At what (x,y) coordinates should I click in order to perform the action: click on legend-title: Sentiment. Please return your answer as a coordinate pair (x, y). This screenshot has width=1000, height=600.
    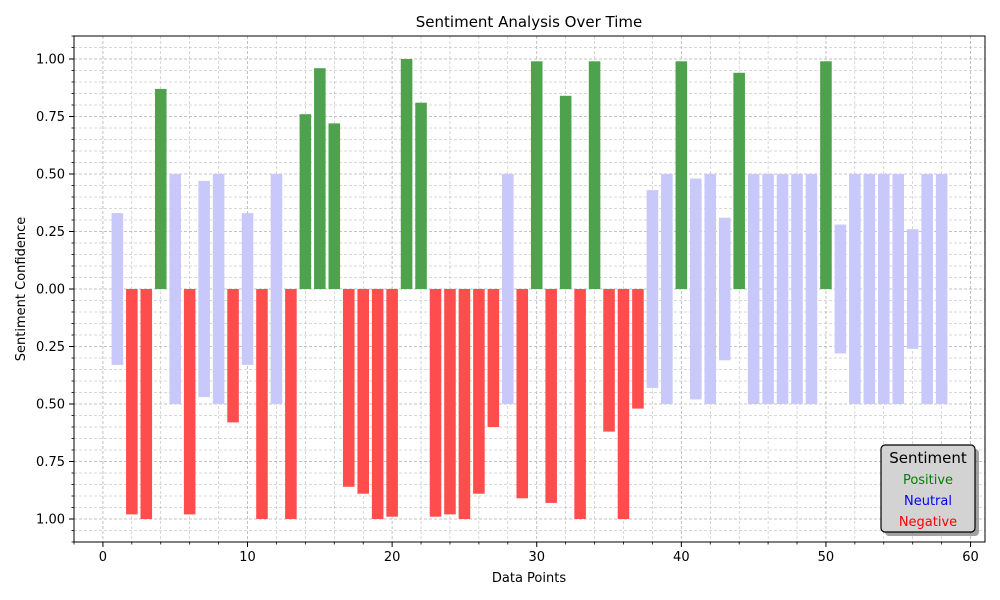
    Looking at the image, I should click on (928, 458).